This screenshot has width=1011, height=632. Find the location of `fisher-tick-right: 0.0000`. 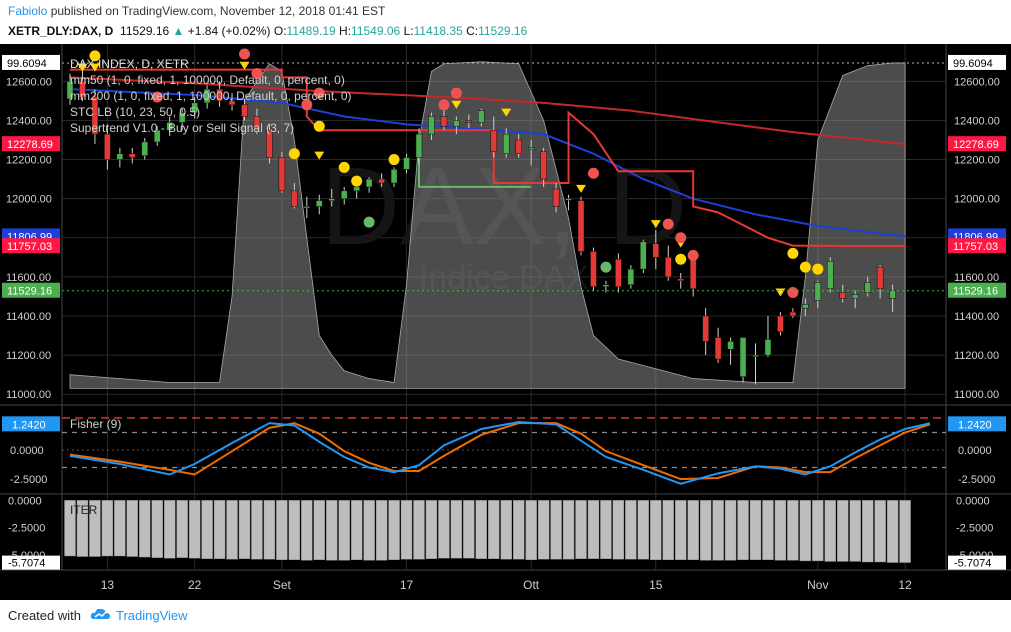

fisher-tick-right: 0.0000 is located at coordinates (975, 451).